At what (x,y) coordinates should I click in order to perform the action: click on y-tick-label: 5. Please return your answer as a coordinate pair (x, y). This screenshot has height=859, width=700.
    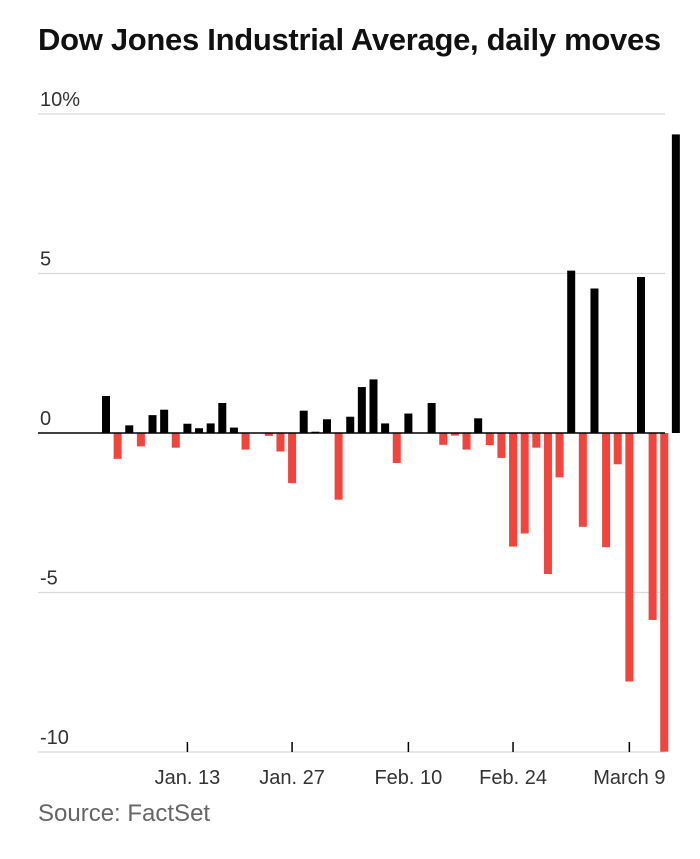
    Looking at the image, I should click on (45, 260).